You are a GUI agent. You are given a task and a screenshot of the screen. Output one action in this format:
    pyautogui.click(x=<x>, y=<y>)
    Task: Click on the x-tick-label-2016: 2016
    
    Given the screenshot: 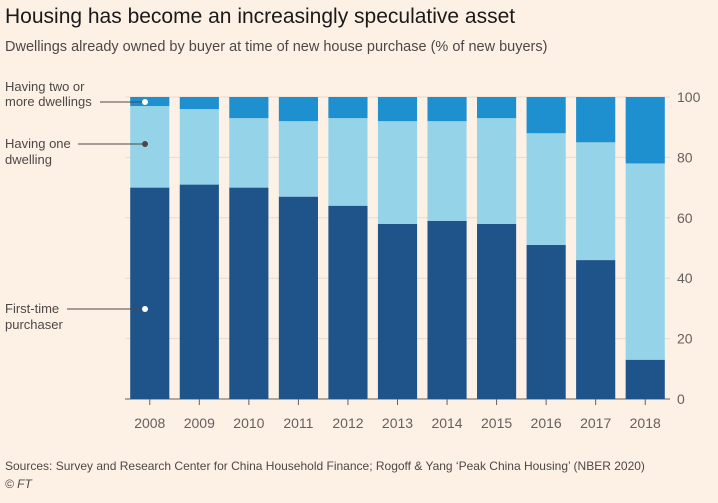 What is the action you would take?
    pyautogui.click(x=546, y=423)
    